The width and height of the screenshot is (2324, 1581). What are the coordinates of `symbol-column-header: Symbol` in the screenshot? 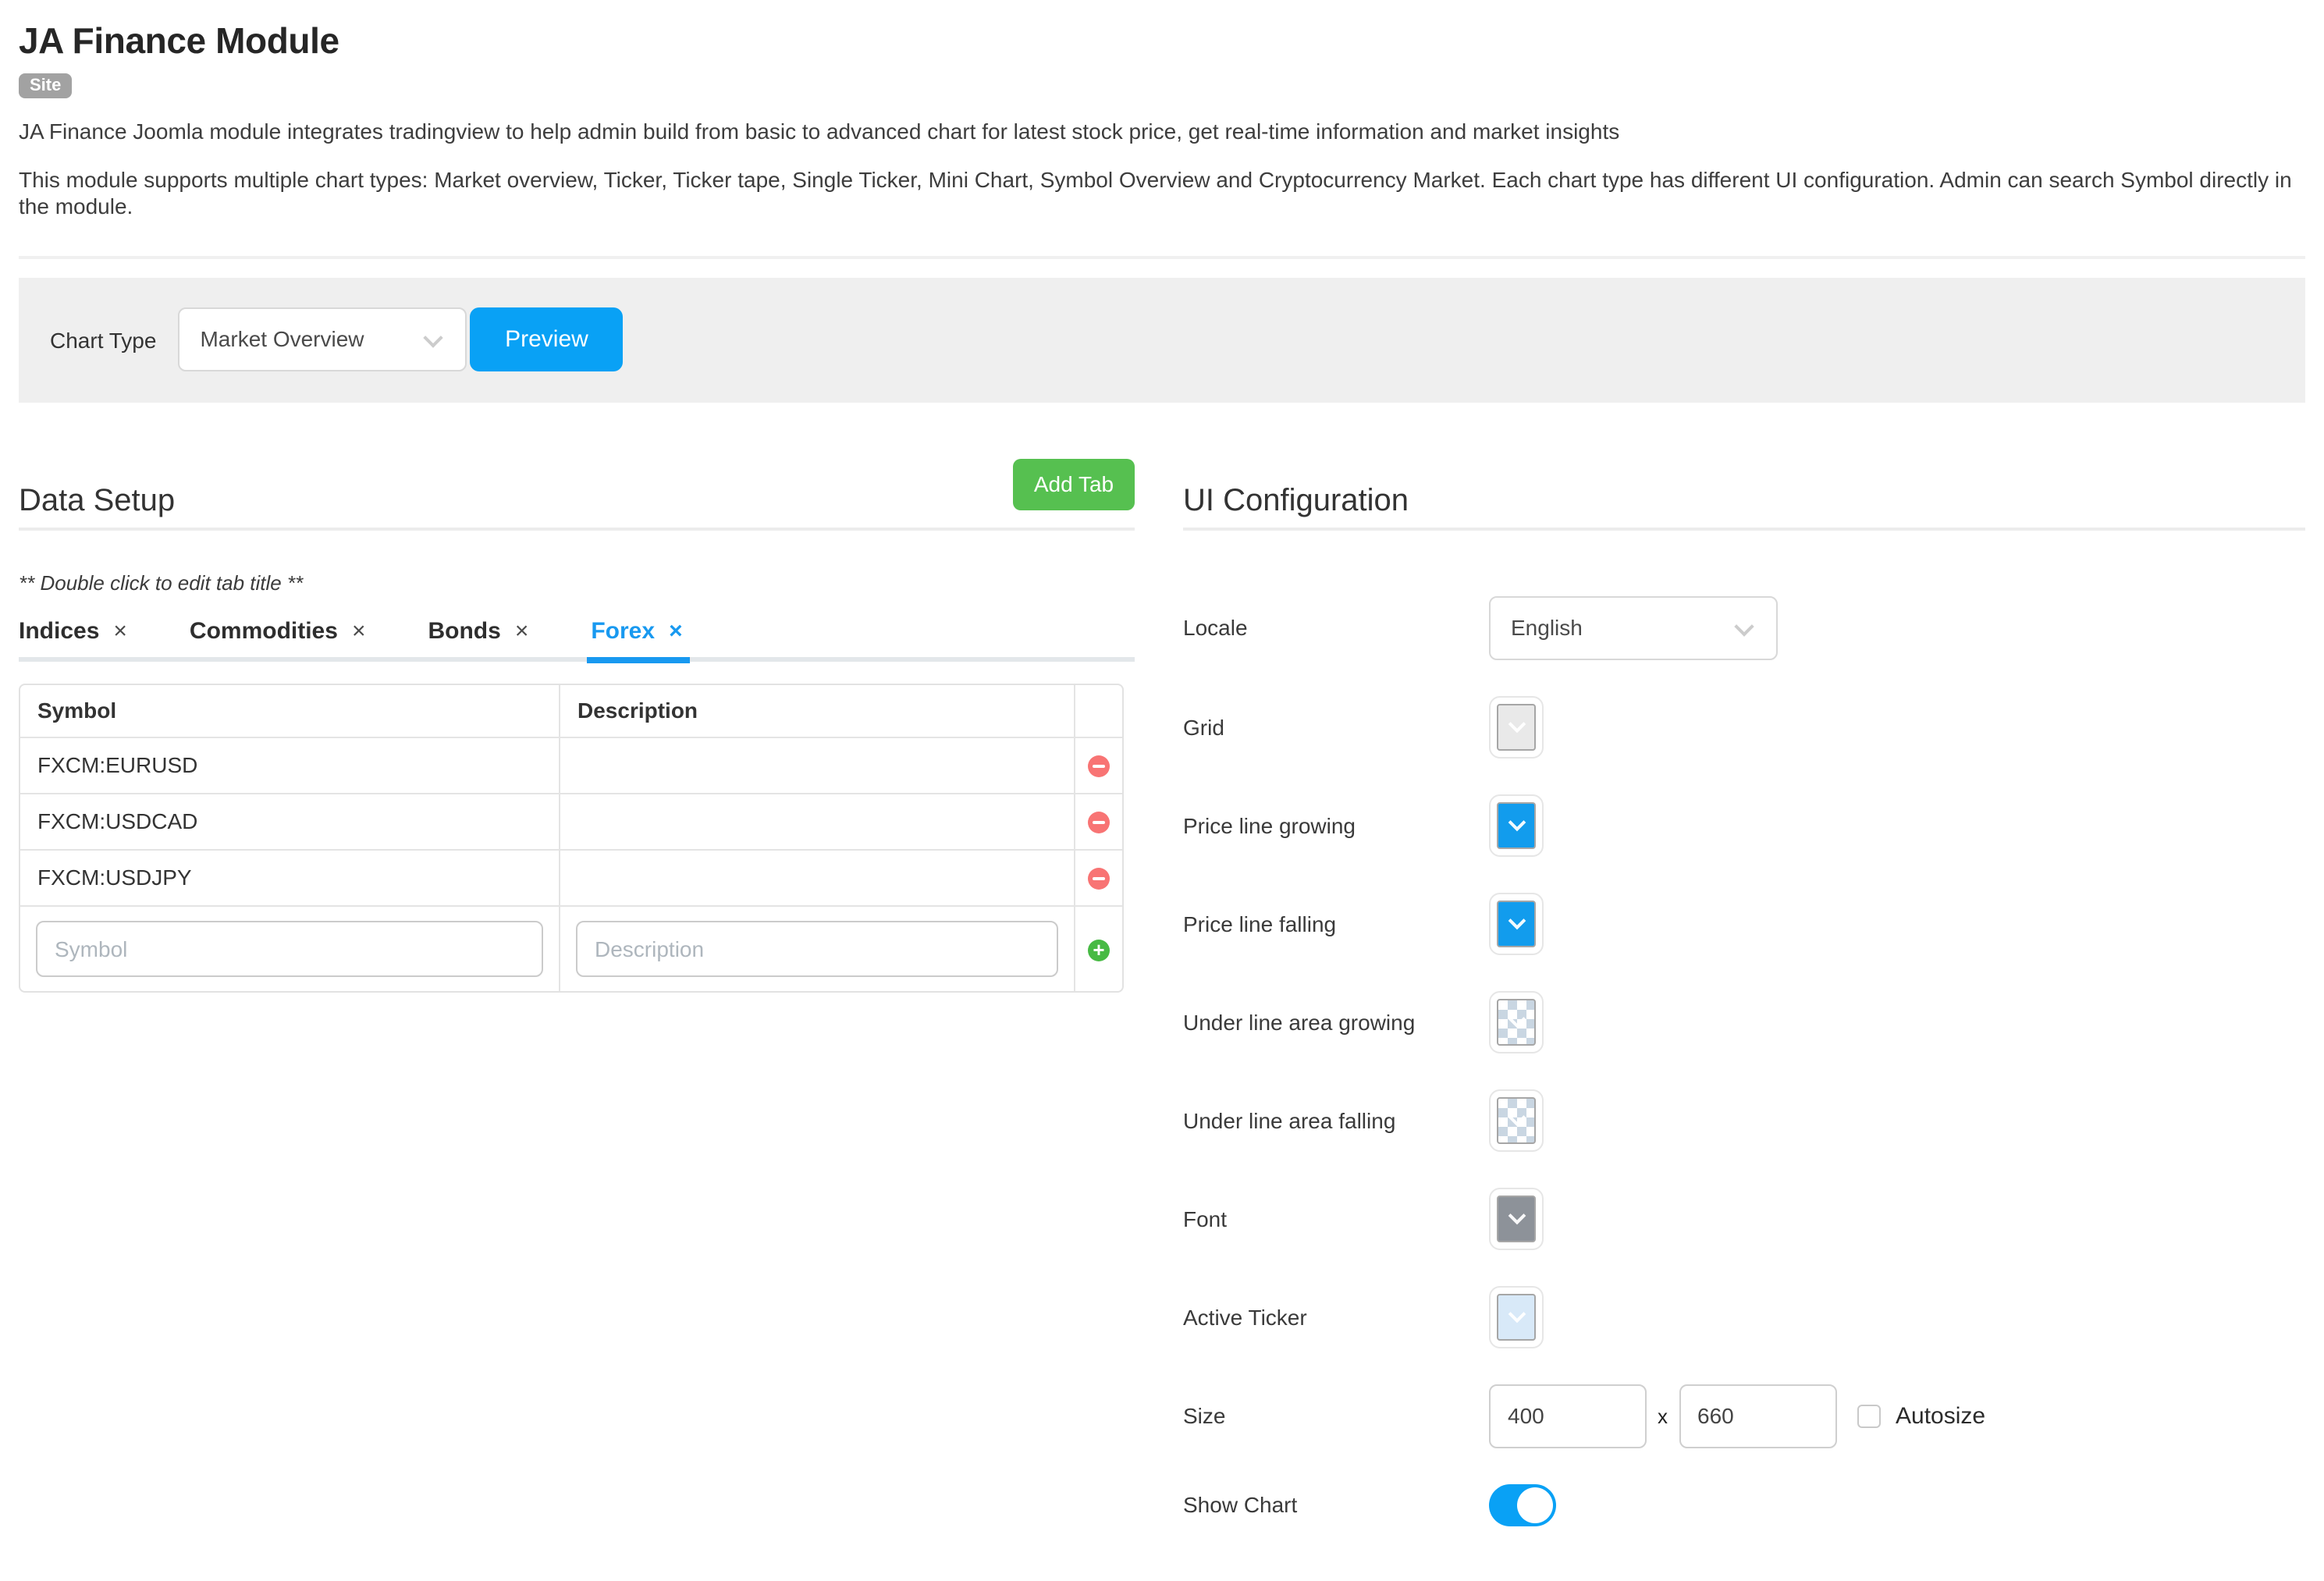 It's located at (290, 710).